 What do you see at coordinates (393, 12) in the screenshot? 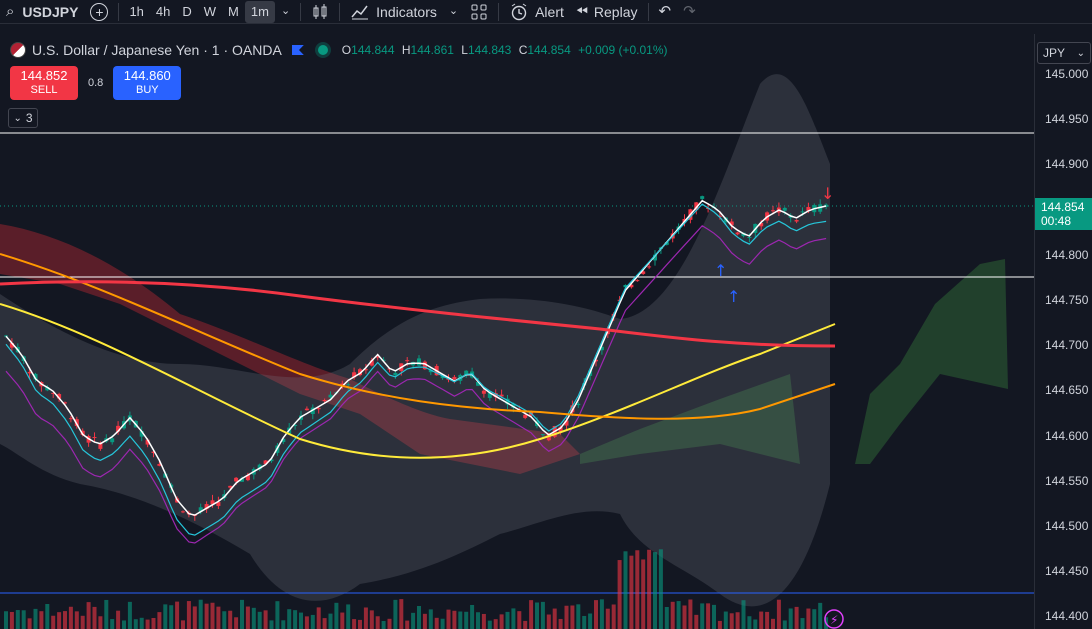
I see `indicators-button: Indicators` at bounding box center [393, 12].